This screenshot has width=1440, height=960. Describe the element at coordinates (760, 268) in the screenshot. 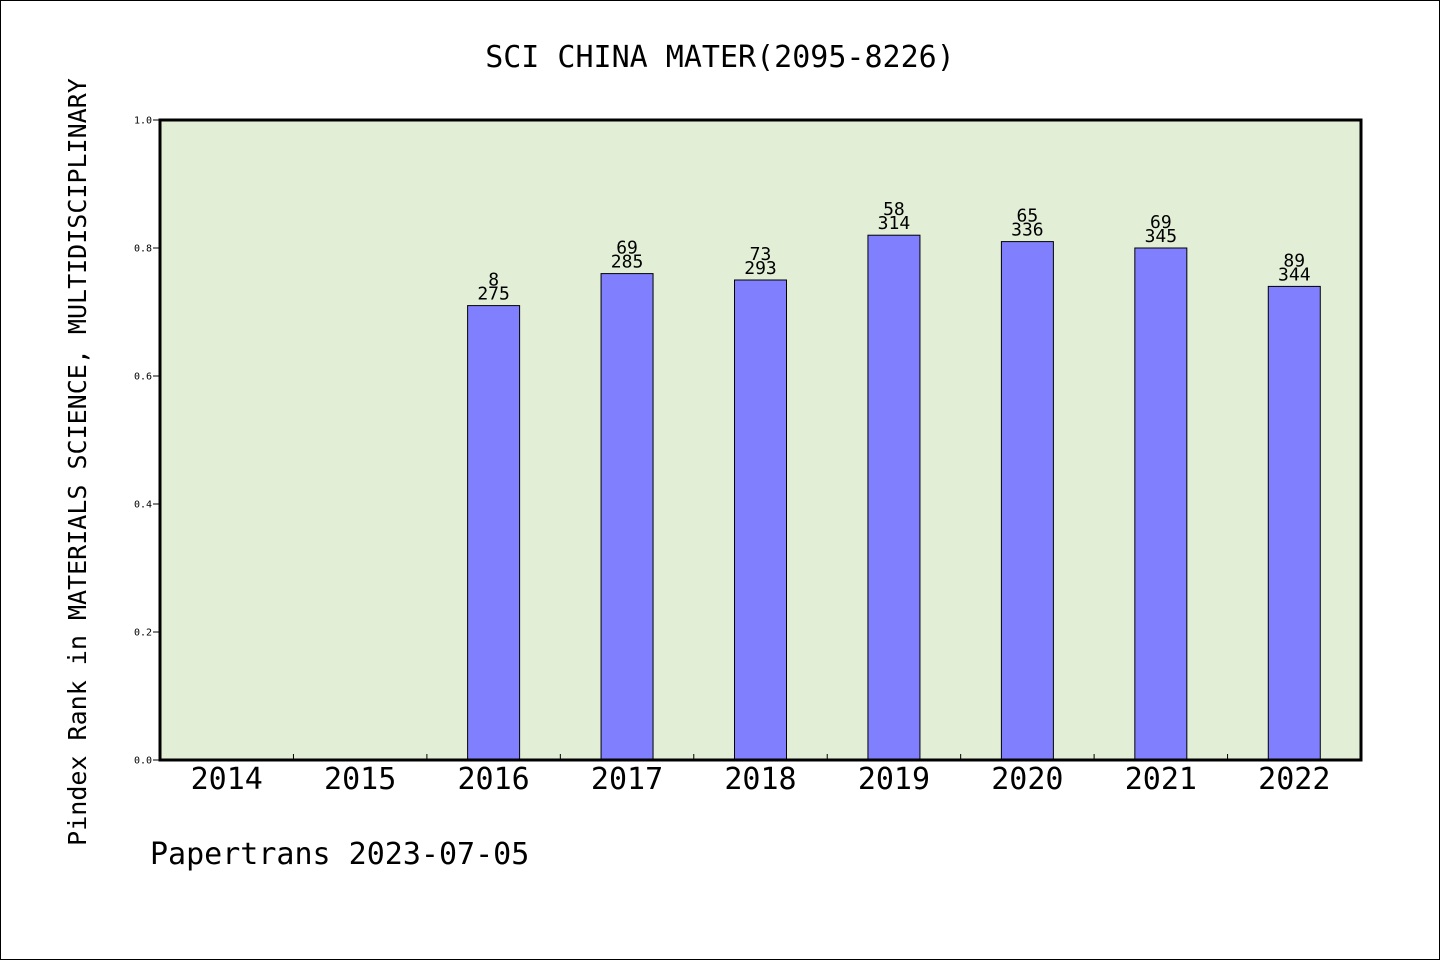

I see `bar-total-label: 293` at that location.